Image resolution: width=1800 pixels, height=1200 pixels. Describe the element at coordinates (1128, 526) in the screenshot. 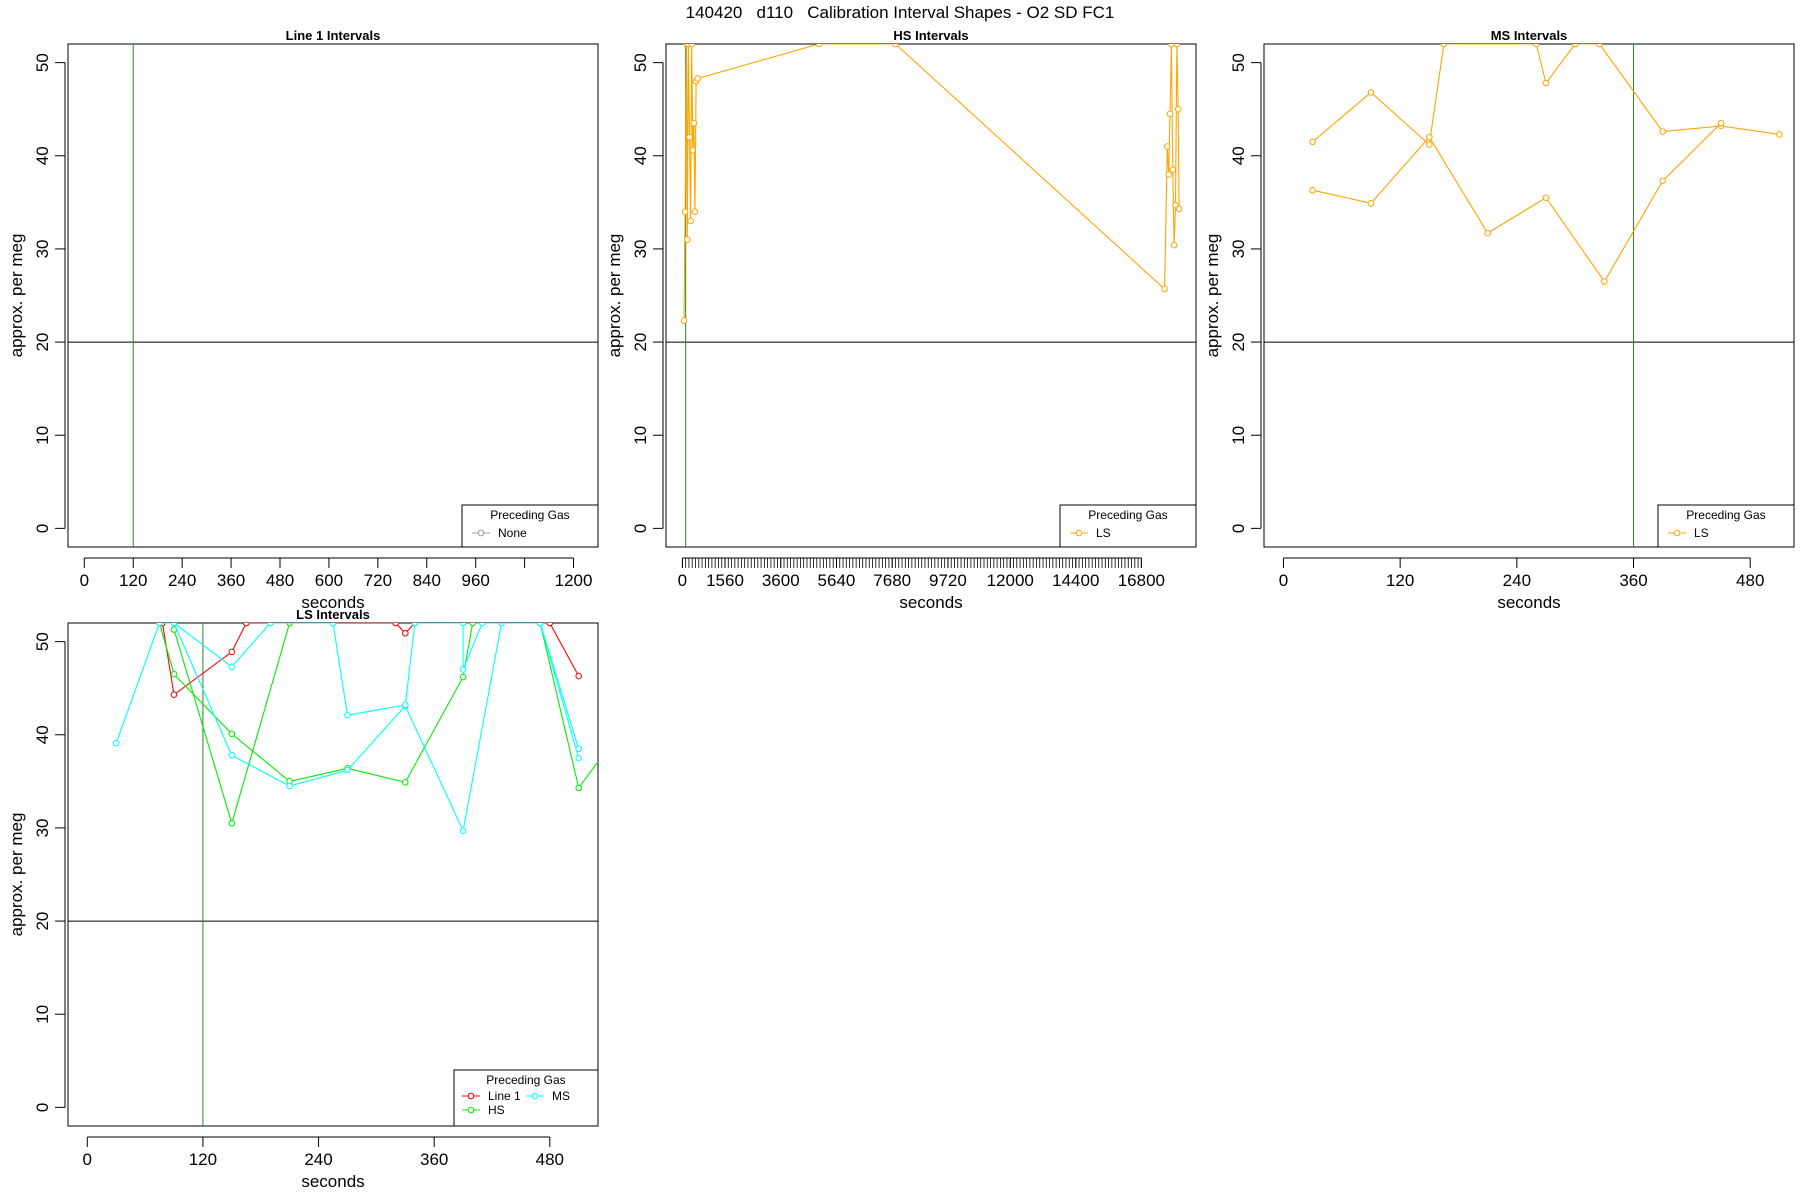

I see `legend: Preceding Gas LS` at that location.